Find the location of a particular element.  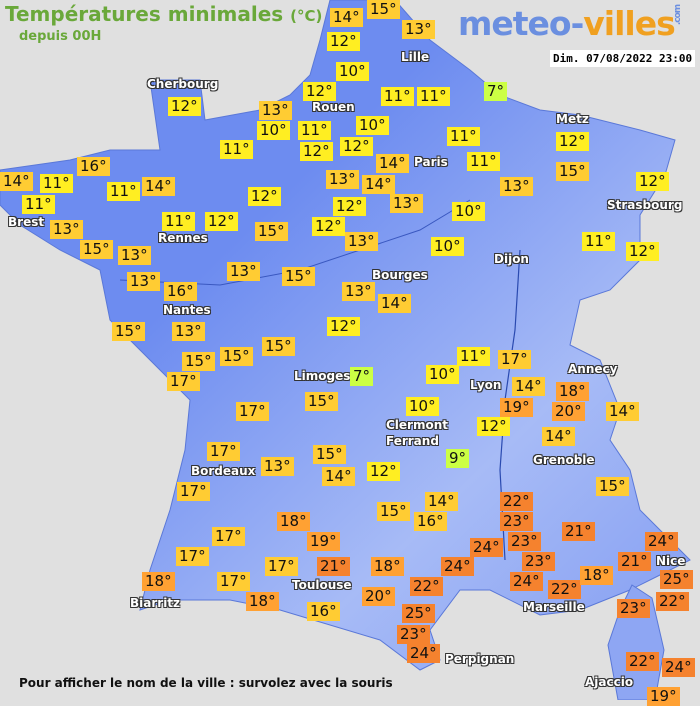

logo: meteo-villes .com is located at coordinates (571, 23).